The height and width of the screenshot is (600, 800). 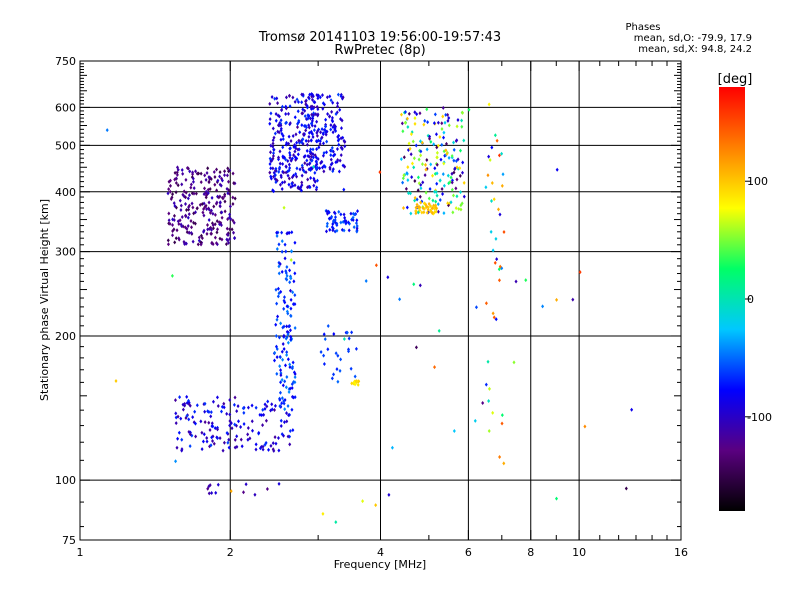 What do you see at coordinates (757, 181) in the screenshot?
I see `colorbar-tick-label: 100` at bounding box center [757, 181].